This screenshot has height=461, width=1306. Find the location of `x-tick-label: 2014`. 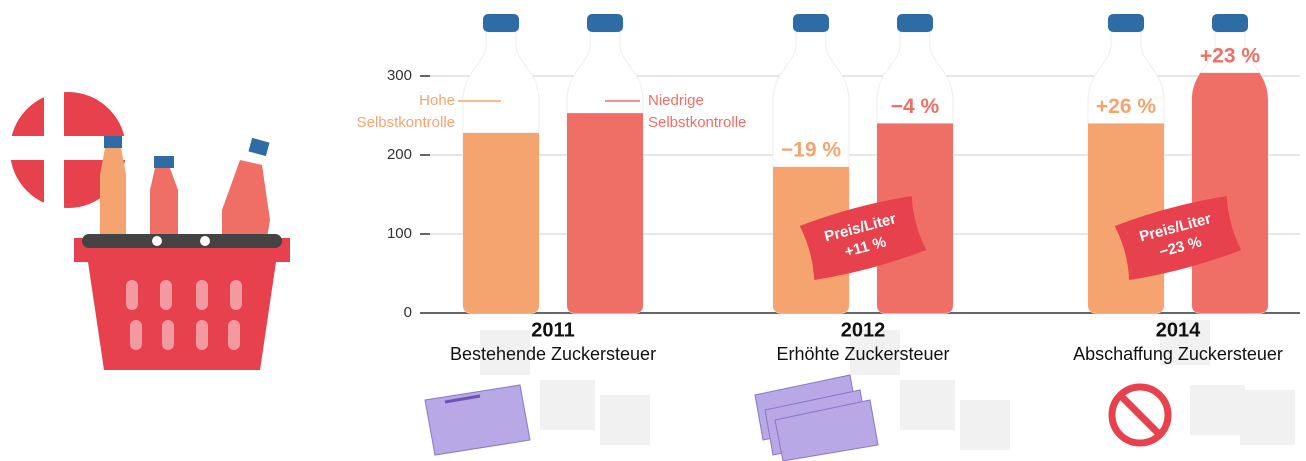

x-tick-label: 2014 is located at coordinates (1178, 330).